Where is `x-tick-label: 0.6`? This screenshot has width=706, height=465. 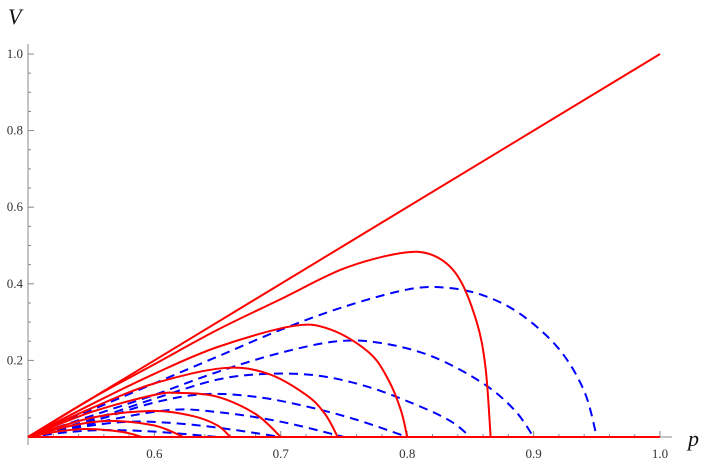
x-tick-label: 0.6 is located at coordinates (154, 453).